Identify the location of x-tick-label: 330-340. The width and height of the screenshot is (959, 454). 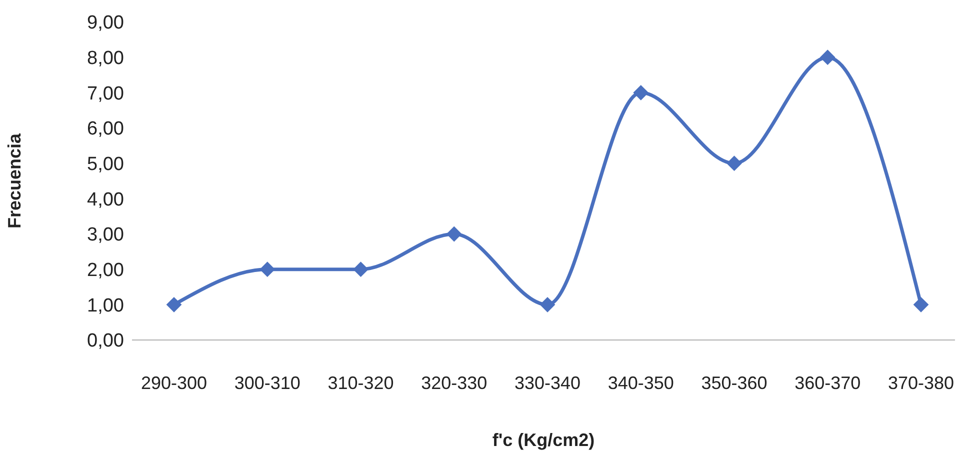
(547, 382).